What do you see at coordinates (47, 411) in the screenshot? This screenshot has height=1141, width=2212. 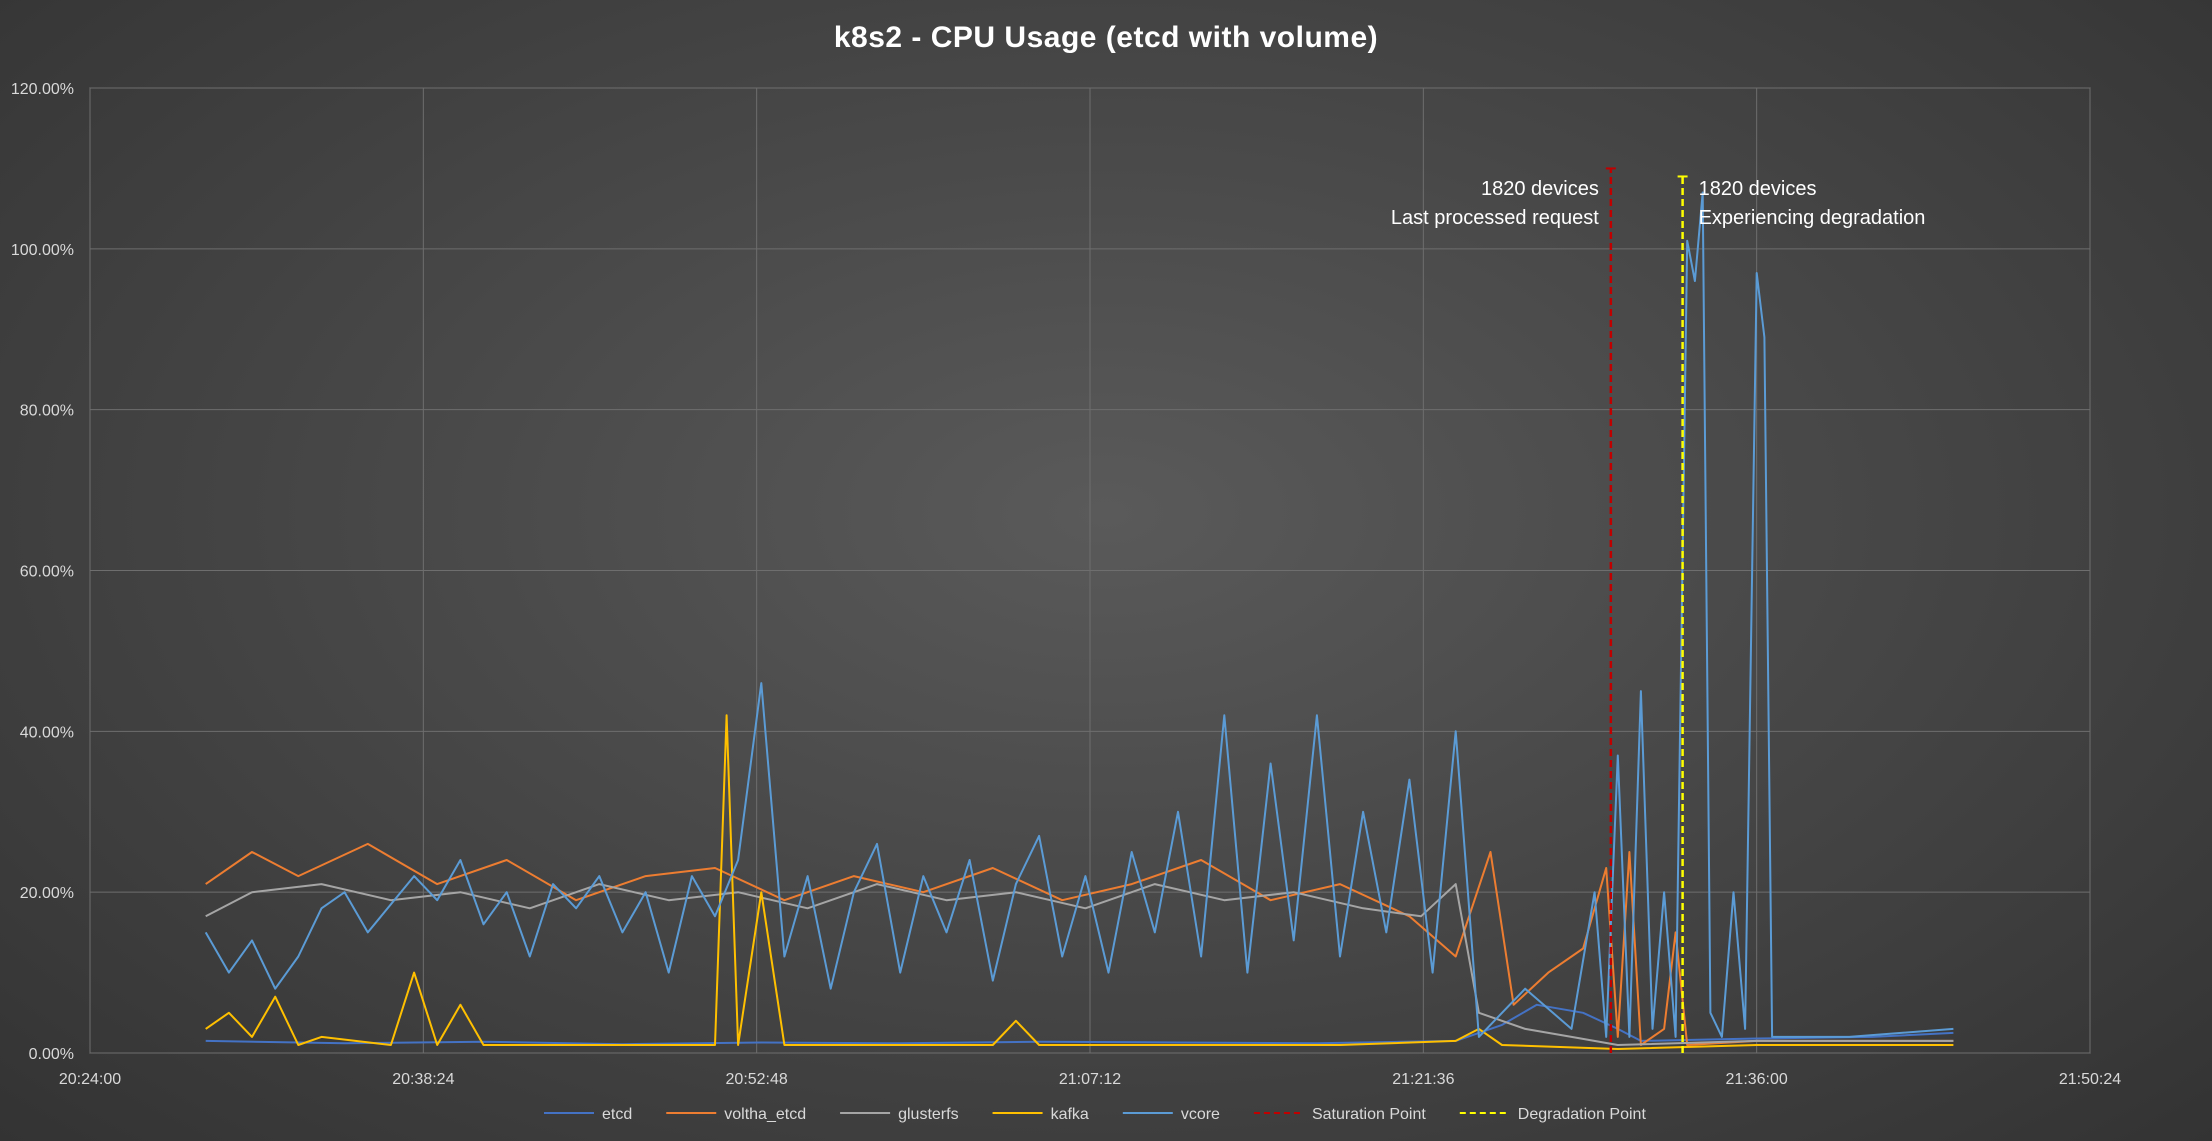 I see `y-tick-label: 80.00%` at bounding box center [47, 411].